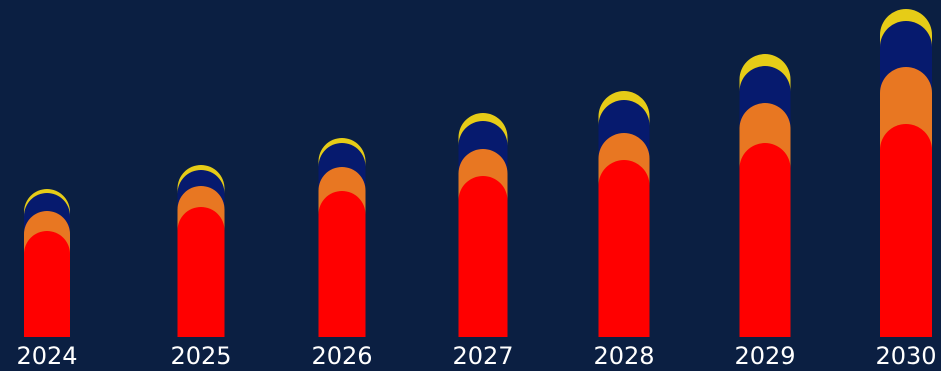  I want to click on x-axis-tick-labels: 2024 2025 2026 2027 2028 2029 2030, so click(476, 356).